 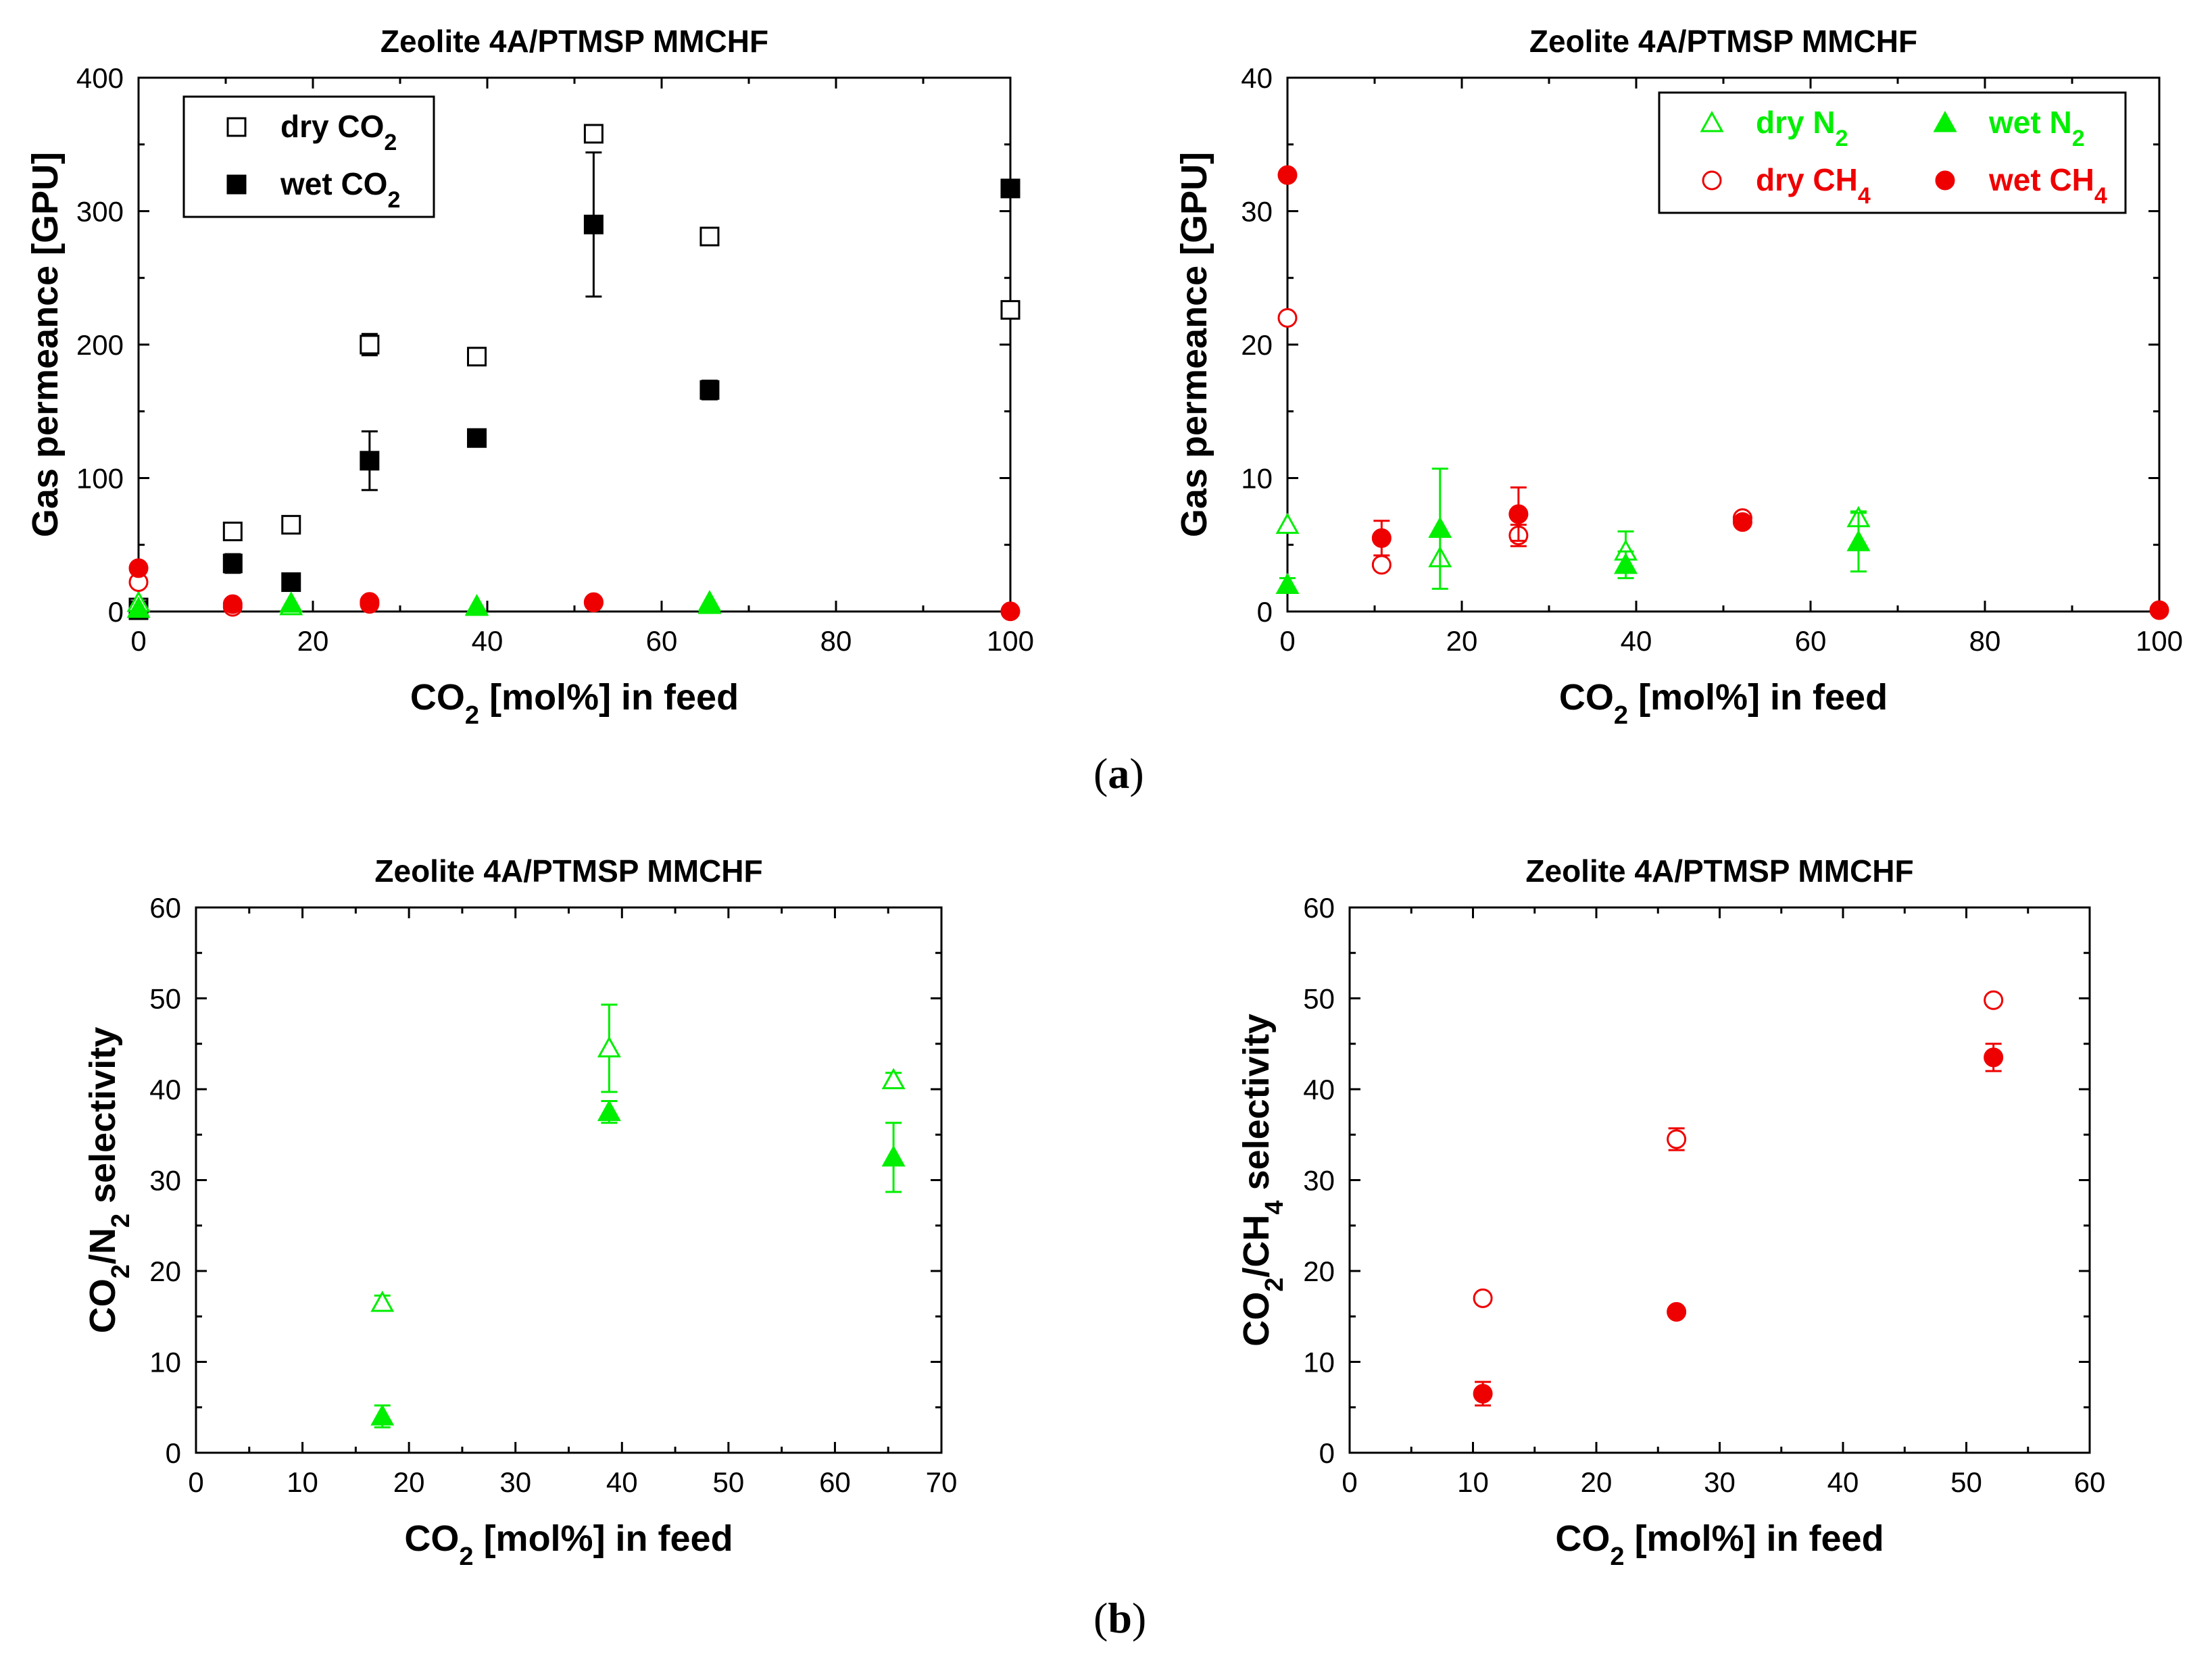 I want to click on legend-label: wet CH4, so click(x=2047, y=185).